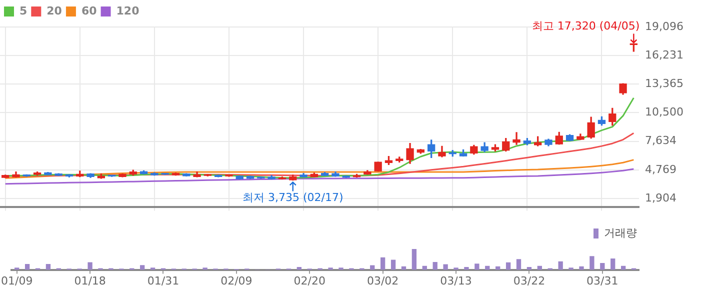 The width and height of the screenshot is (701, 289). Describe the element at coordinates (529, 281) in the screenshot. I see `x-tick-label: 03/22` at that location.